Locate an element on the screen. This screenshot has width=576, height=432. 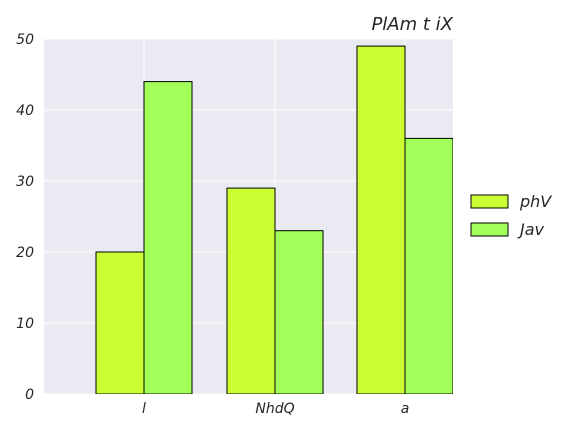
bar-Jav-l is located at coordinates (168, 237).